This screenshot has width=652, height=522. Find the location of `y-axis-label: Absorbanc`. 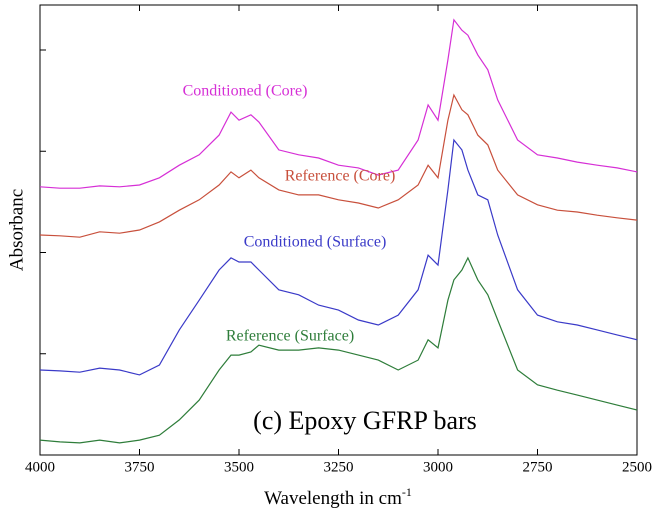

y-axis-label: Absorbanc is located at coordinates (16, 230).